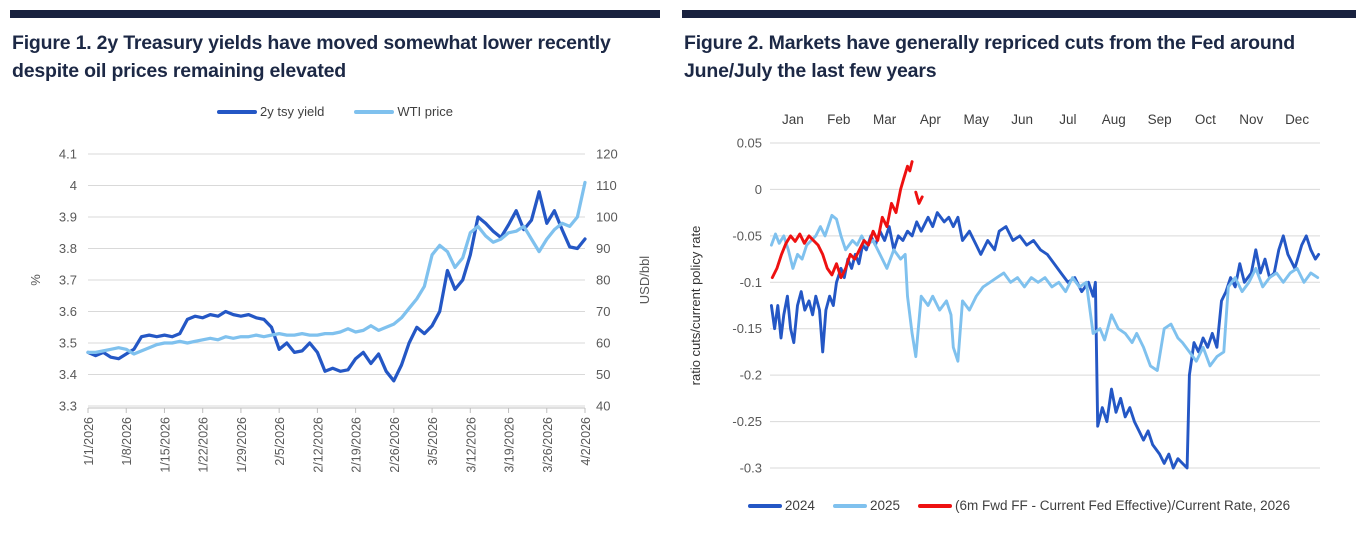 The height and width of the screenshot is (534, 1364). What do you see at coordinates (1019, 14) in the screenshot?
I see `figure-2-top-rule` at bounding box center [1019, 14].